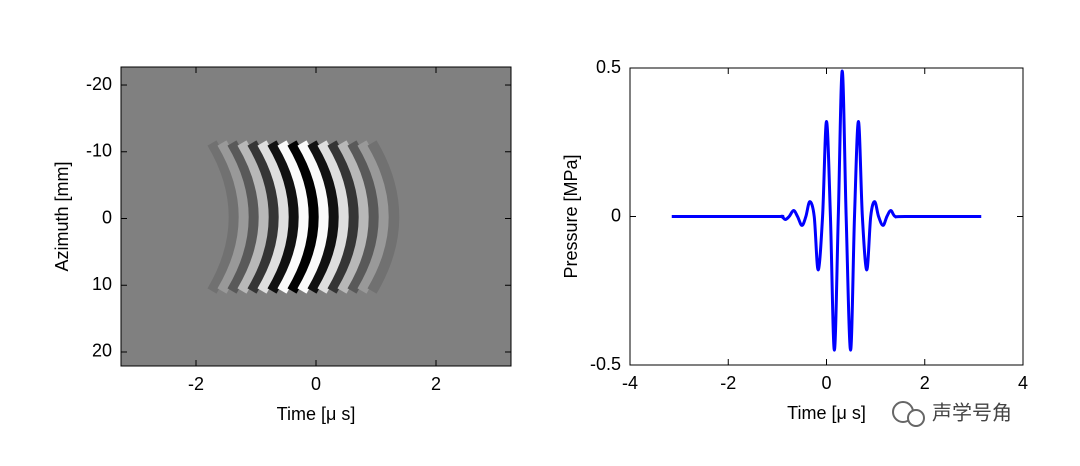 The width and height of the screenshot is (1080, 466). What do you see at coordinates (630, 383) in the screenshot?
I see `x-tick-label: -4` at bounding box center [630, 383].